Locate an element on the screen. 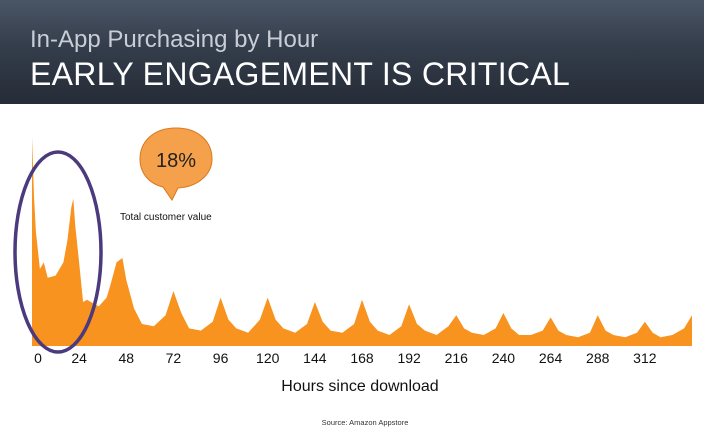 This screenshot has width=704, height=431. x-tick-label: 0 is located at coordinates (38, 358).